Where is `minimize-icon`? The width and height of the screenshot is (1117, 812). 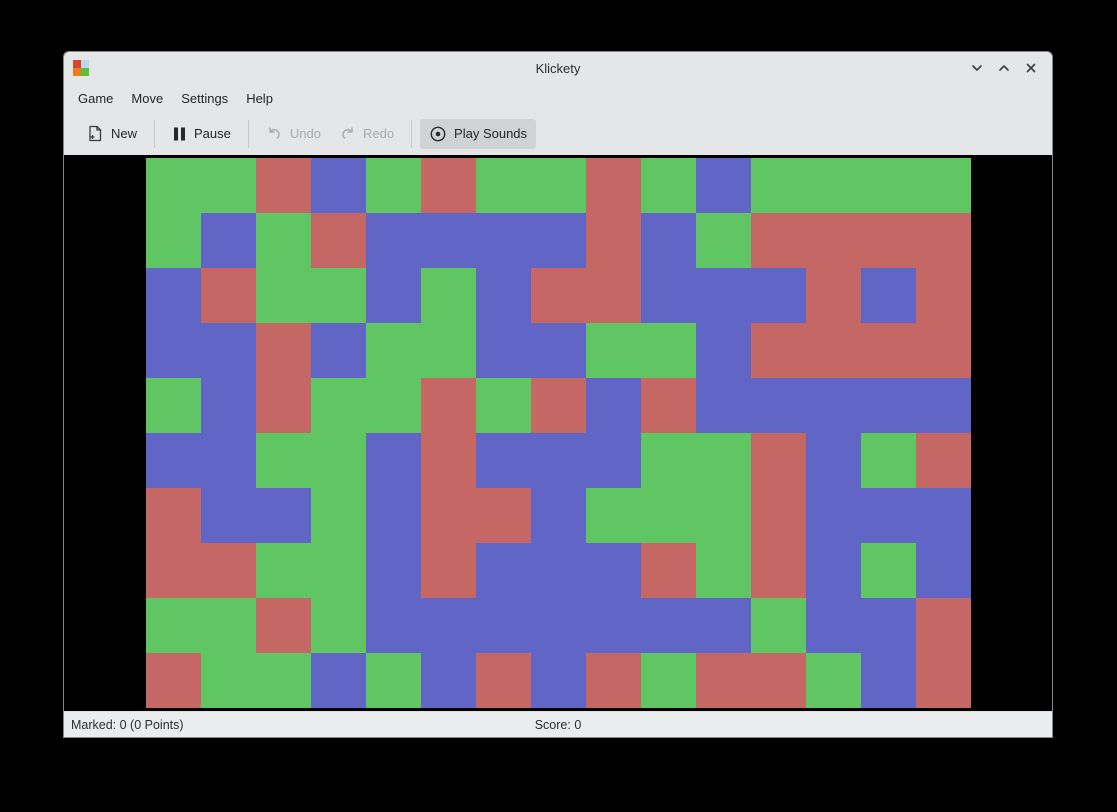 minimize-icon is located at coordinates (977, 68).